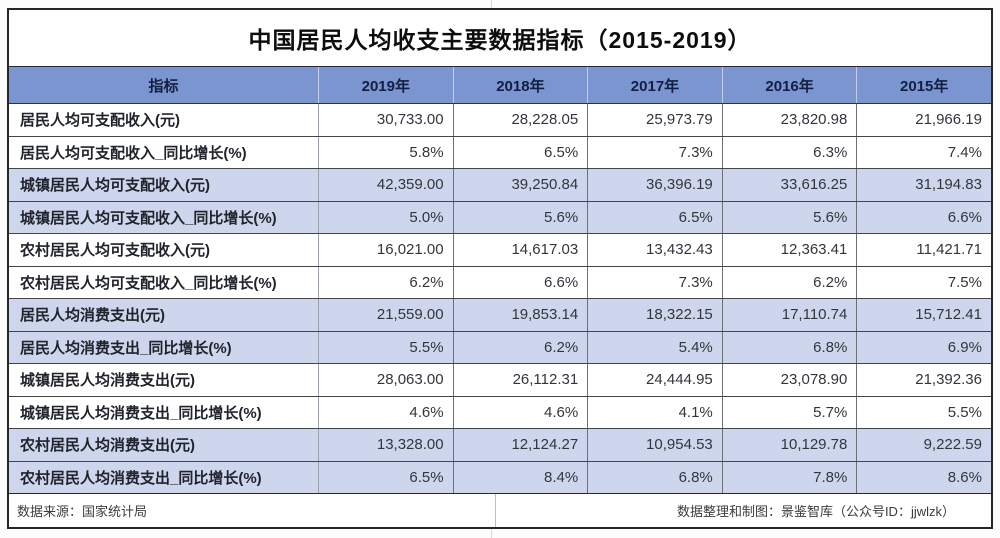  Describe the element at coordinates (964, 347) in the screenshot. I see `cell-value: 6.9%` at that location.